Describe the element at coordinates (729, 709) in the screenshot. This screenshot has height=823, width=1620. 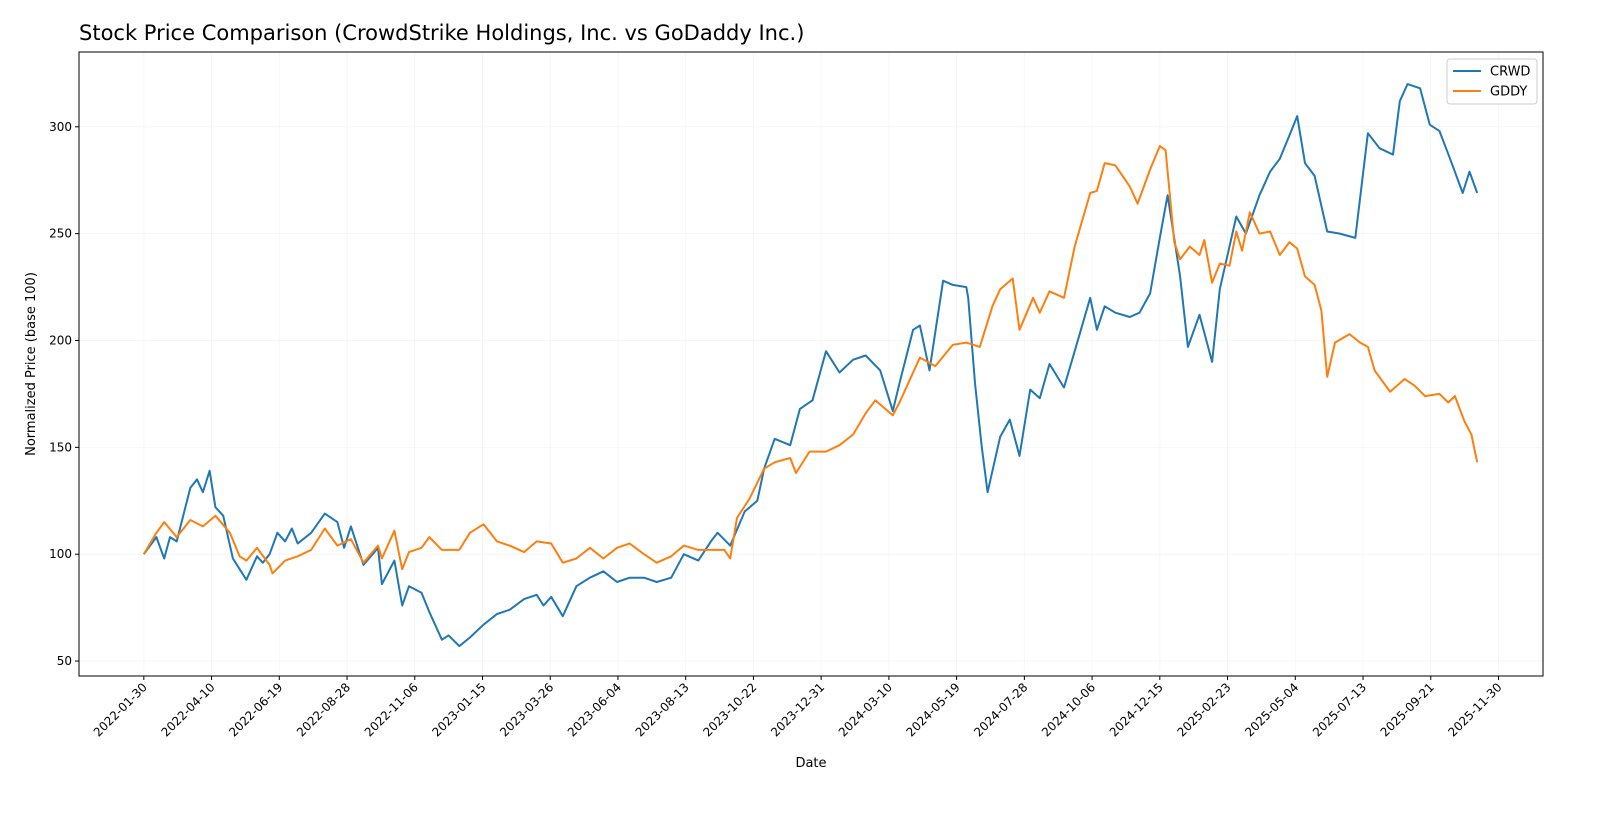
I see `x-tick-label: 2023-10-22` at that location.